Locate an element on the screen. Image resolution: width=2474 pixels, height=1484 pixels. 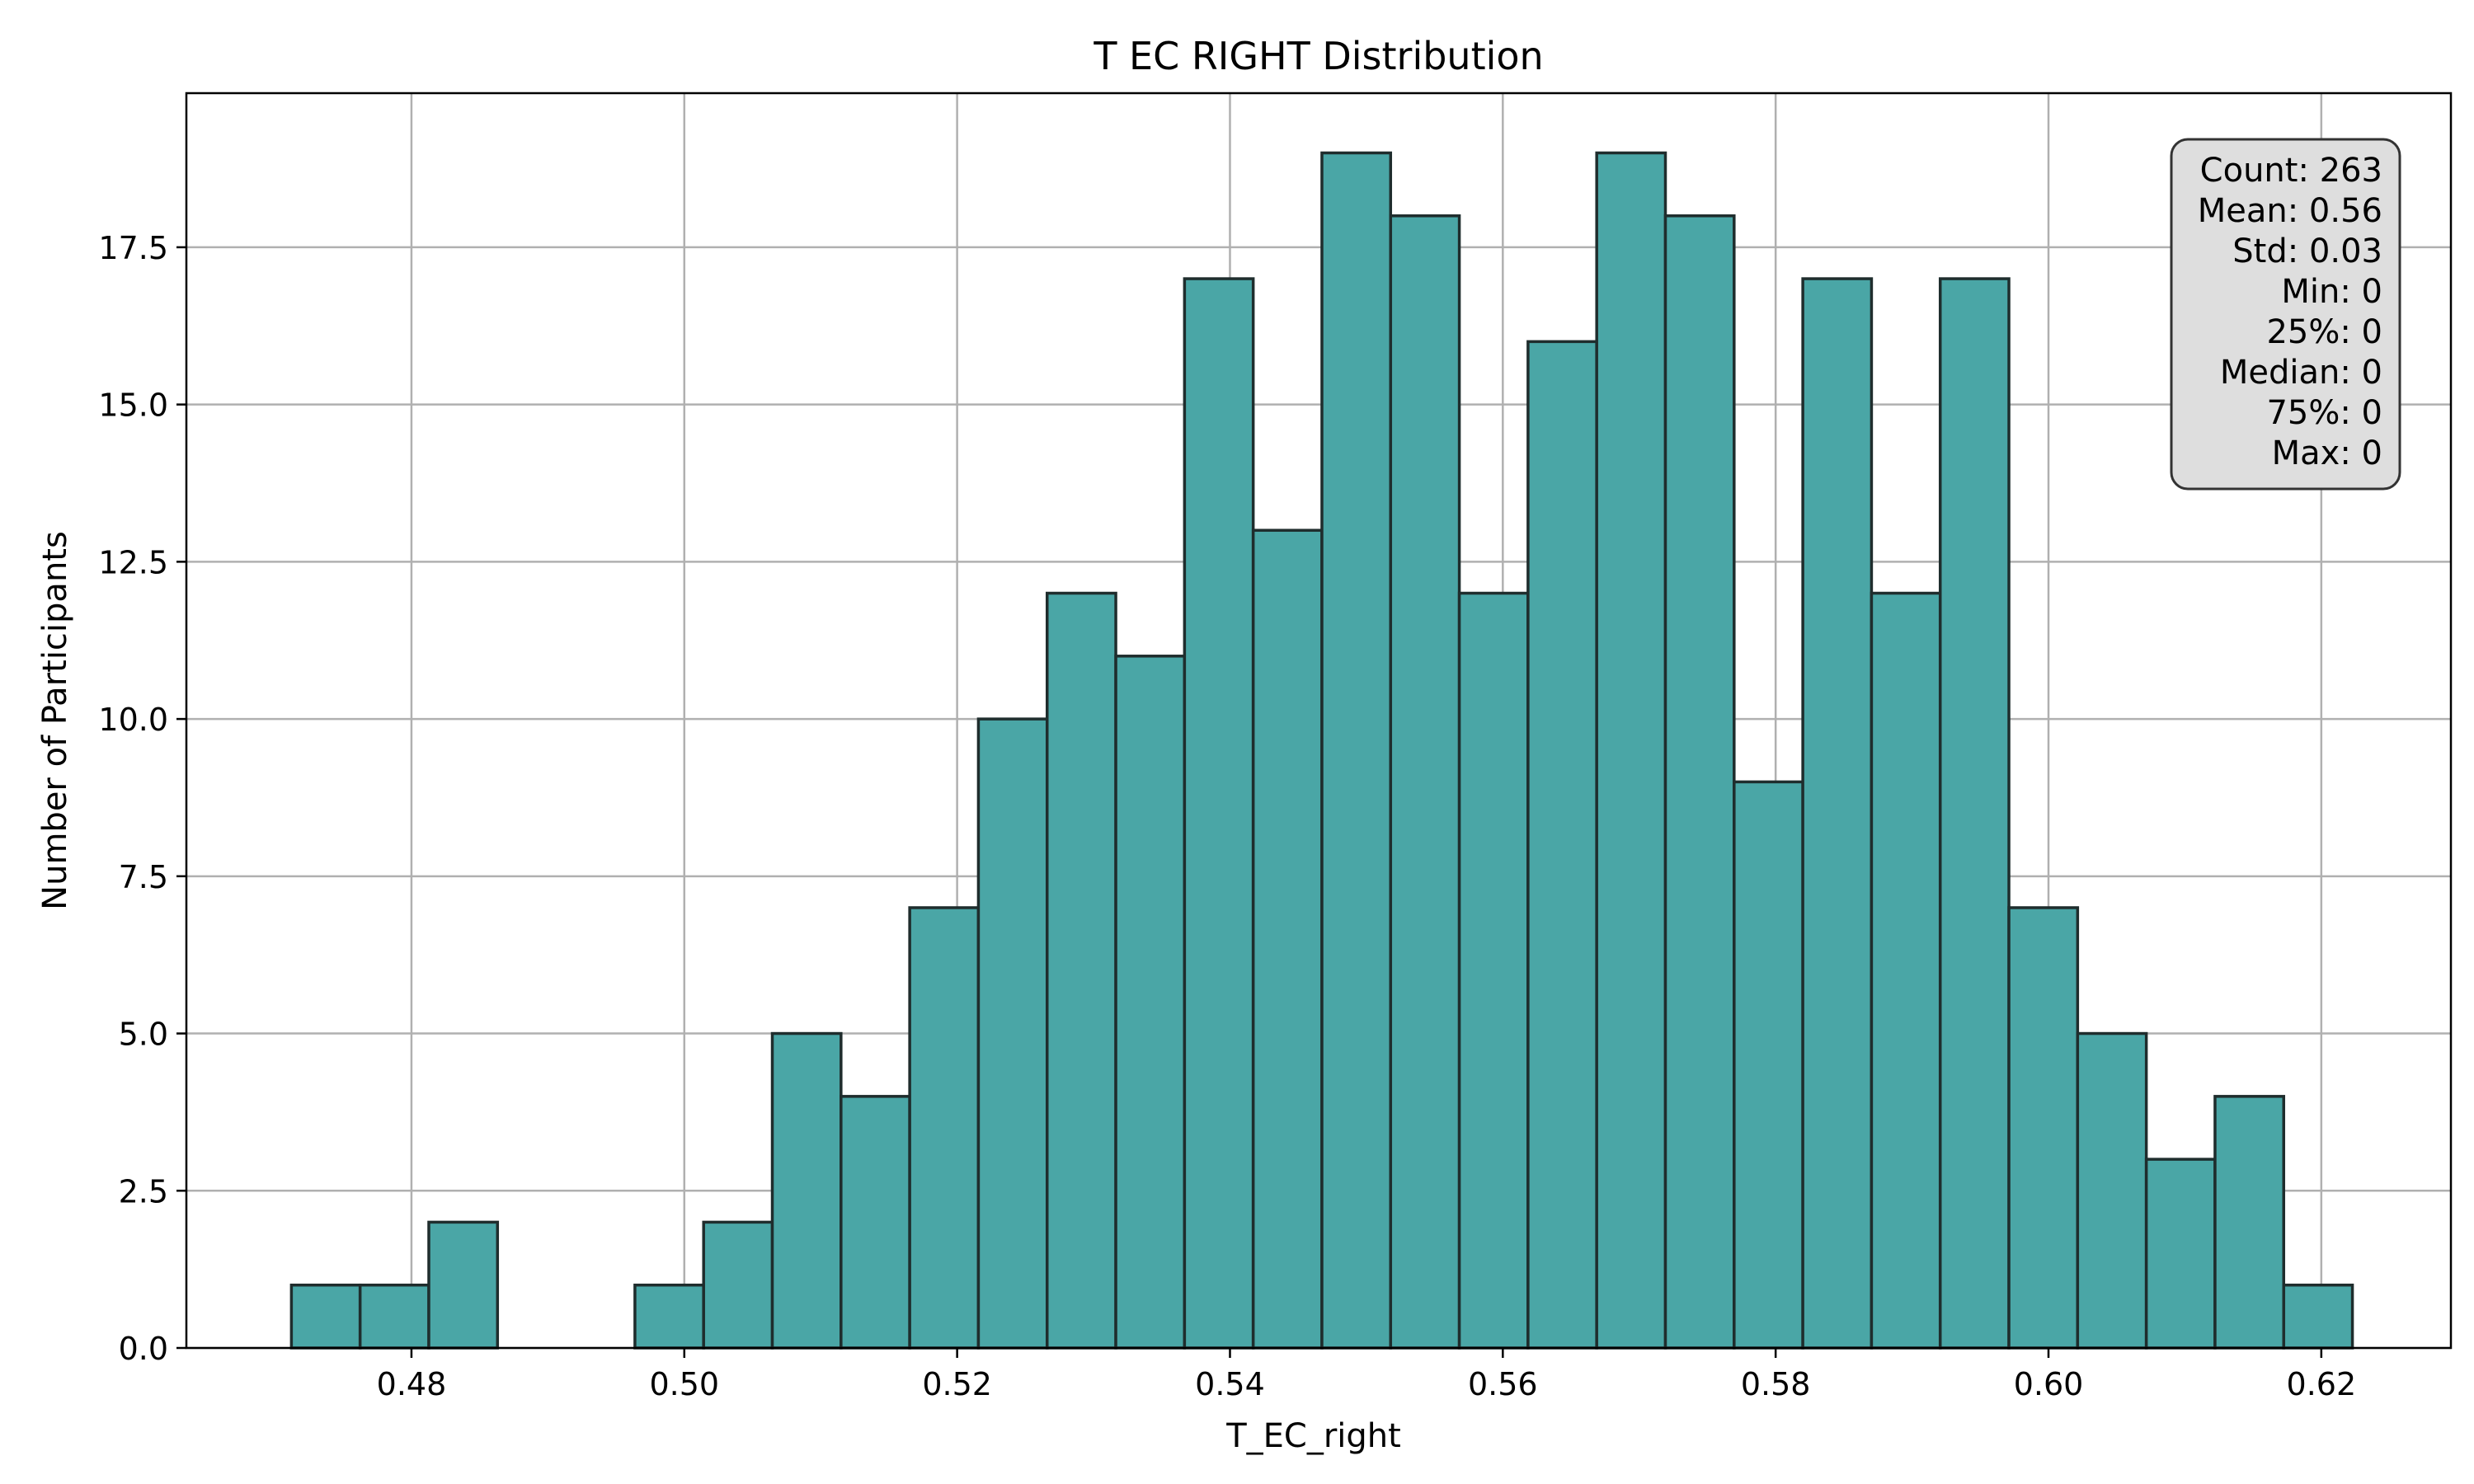
x-tick-label: 0.62 is located at coordinates (2322, 1384).